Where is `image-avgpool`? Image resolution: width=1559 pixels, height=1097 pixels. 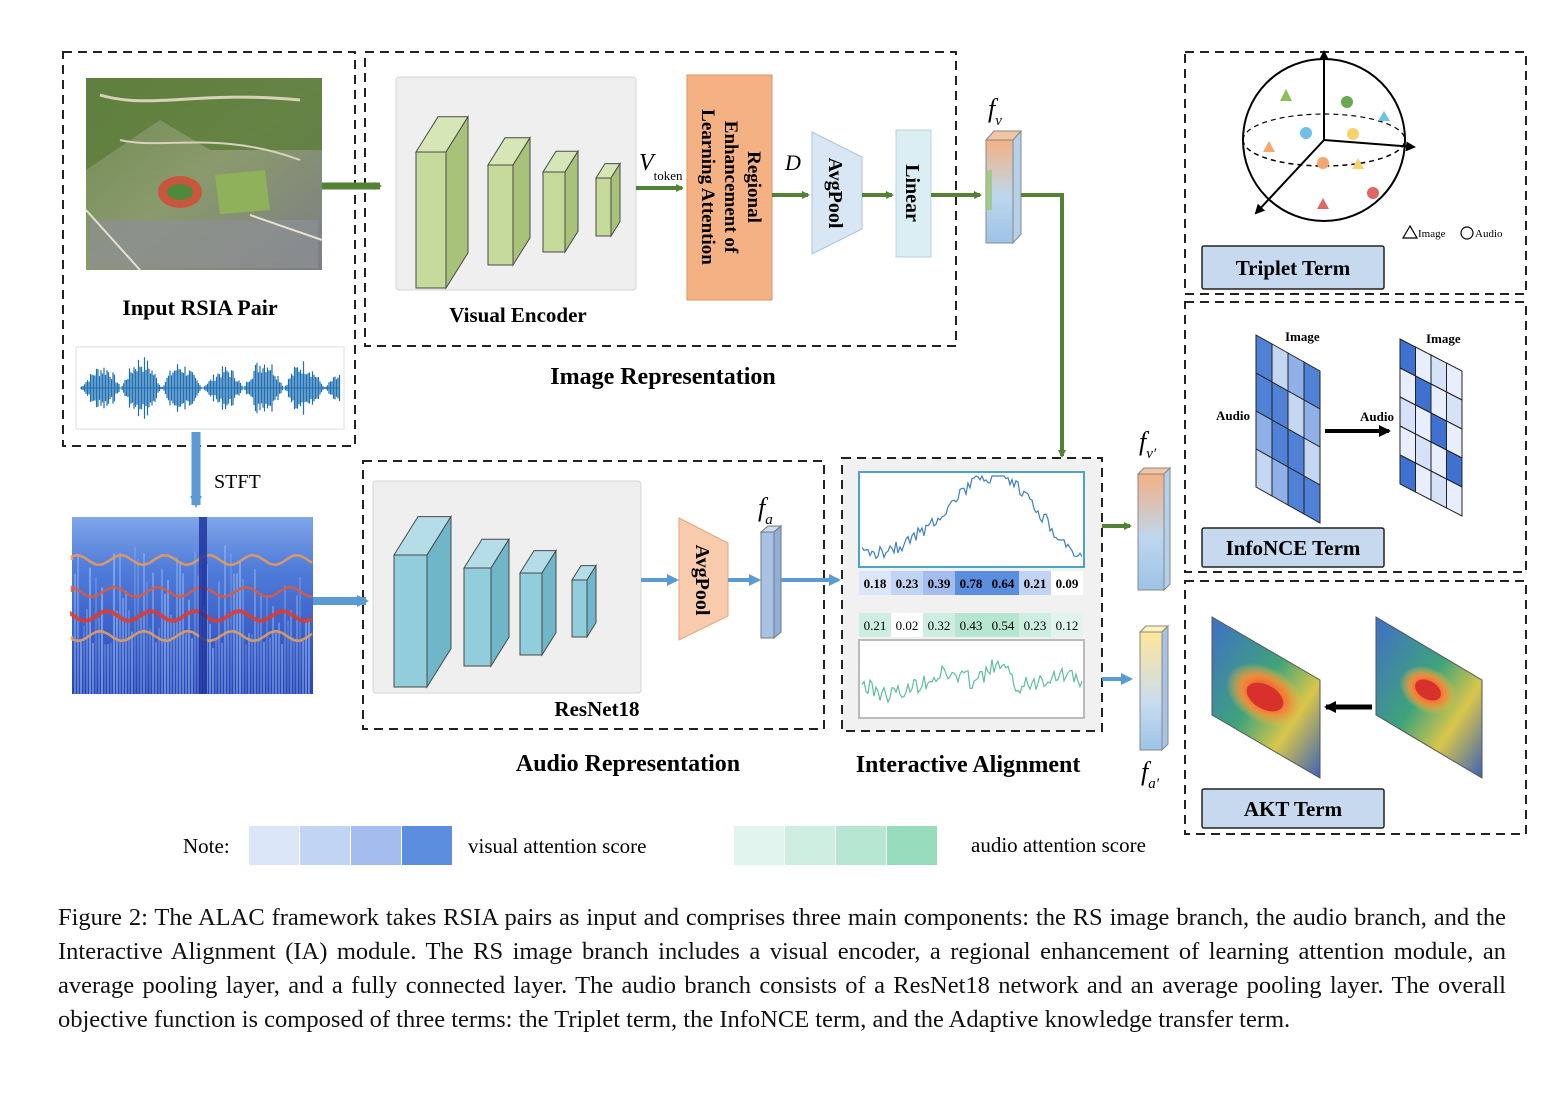 image-avgpool is located at coordinates (837, 193).